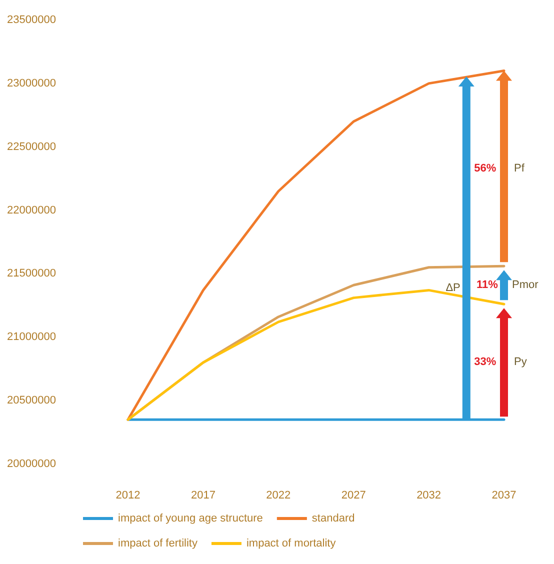 The image size is (554, 564). Describe the element at coordinates (158, 544) in the screenshot. I see `legend-label: impact of fertility` at that location.